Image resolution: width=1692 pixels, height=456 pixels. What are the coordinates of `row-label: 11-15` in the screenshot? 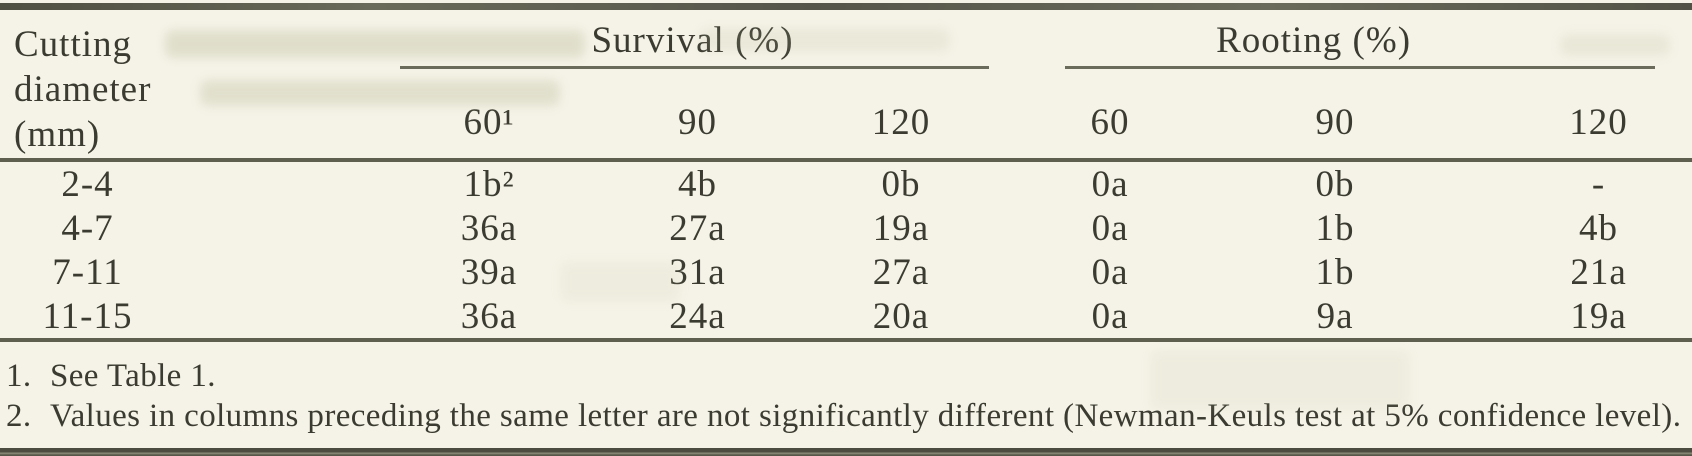 It's located at (87, 316).